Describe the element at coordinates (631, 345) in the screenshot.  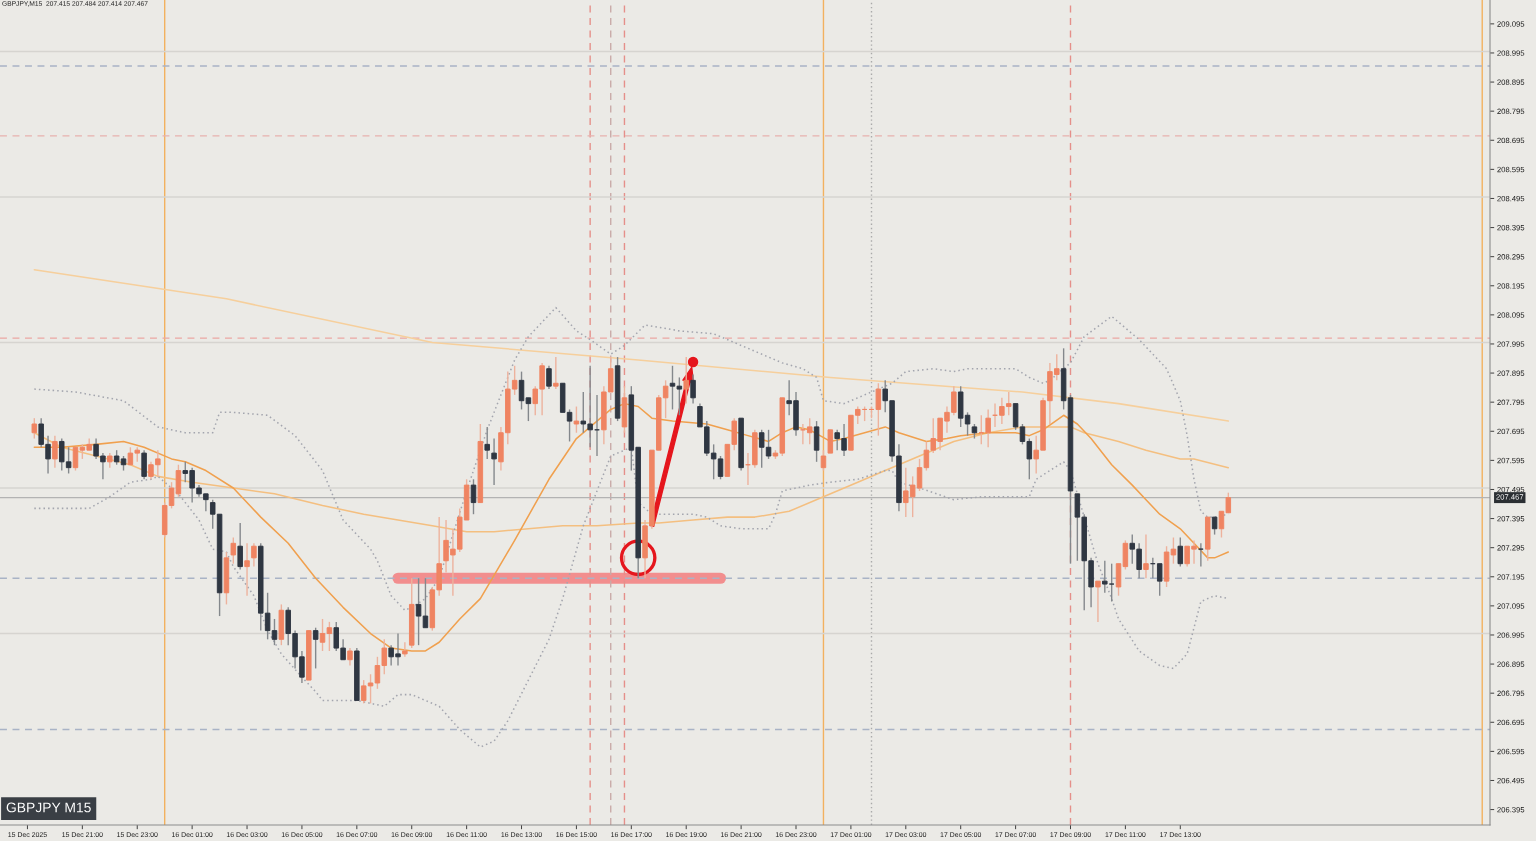
I see `line-series` at that location.